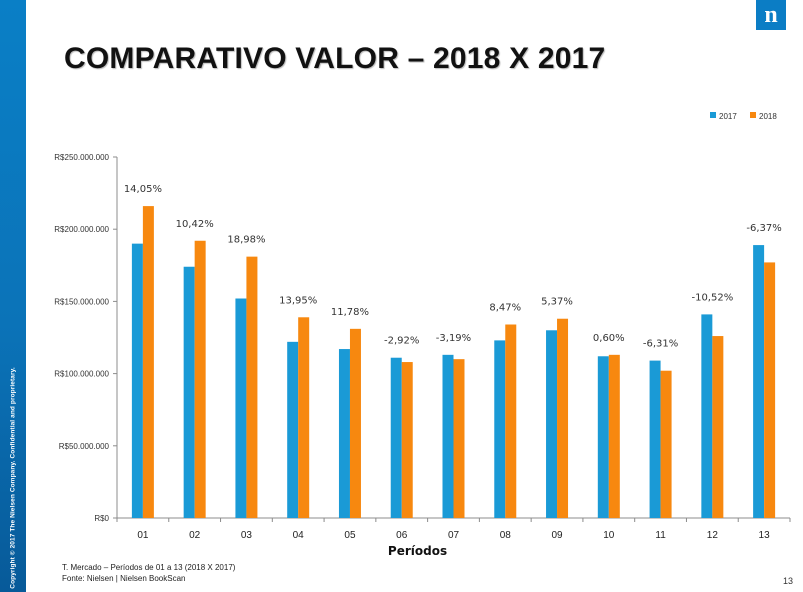 This screenshot has width=803, height=592. Describe the element at coordinates (713, 535) in the screenshot. I see `x-tick-label: 12` at that location.